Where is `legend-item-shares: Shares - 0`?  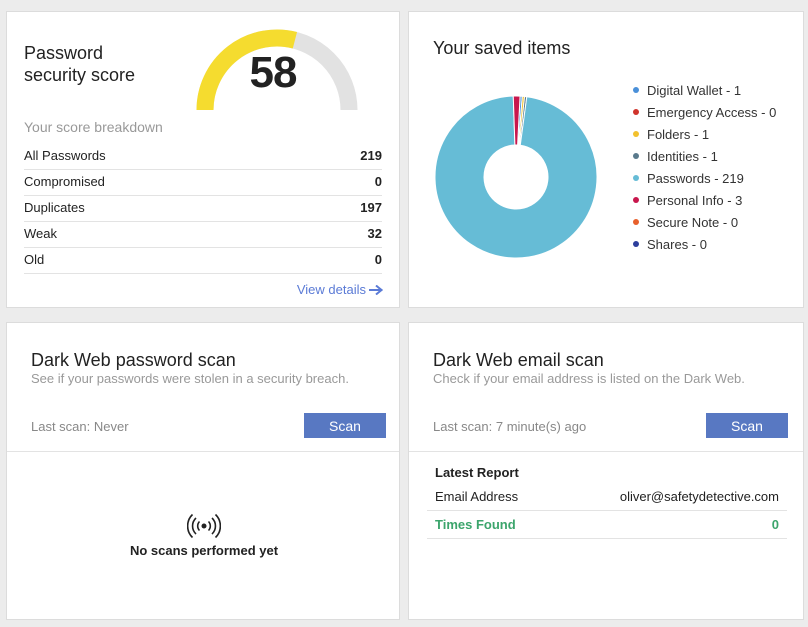 legend-item-shares: Shares - 0 is located at coordinates (704, 244).